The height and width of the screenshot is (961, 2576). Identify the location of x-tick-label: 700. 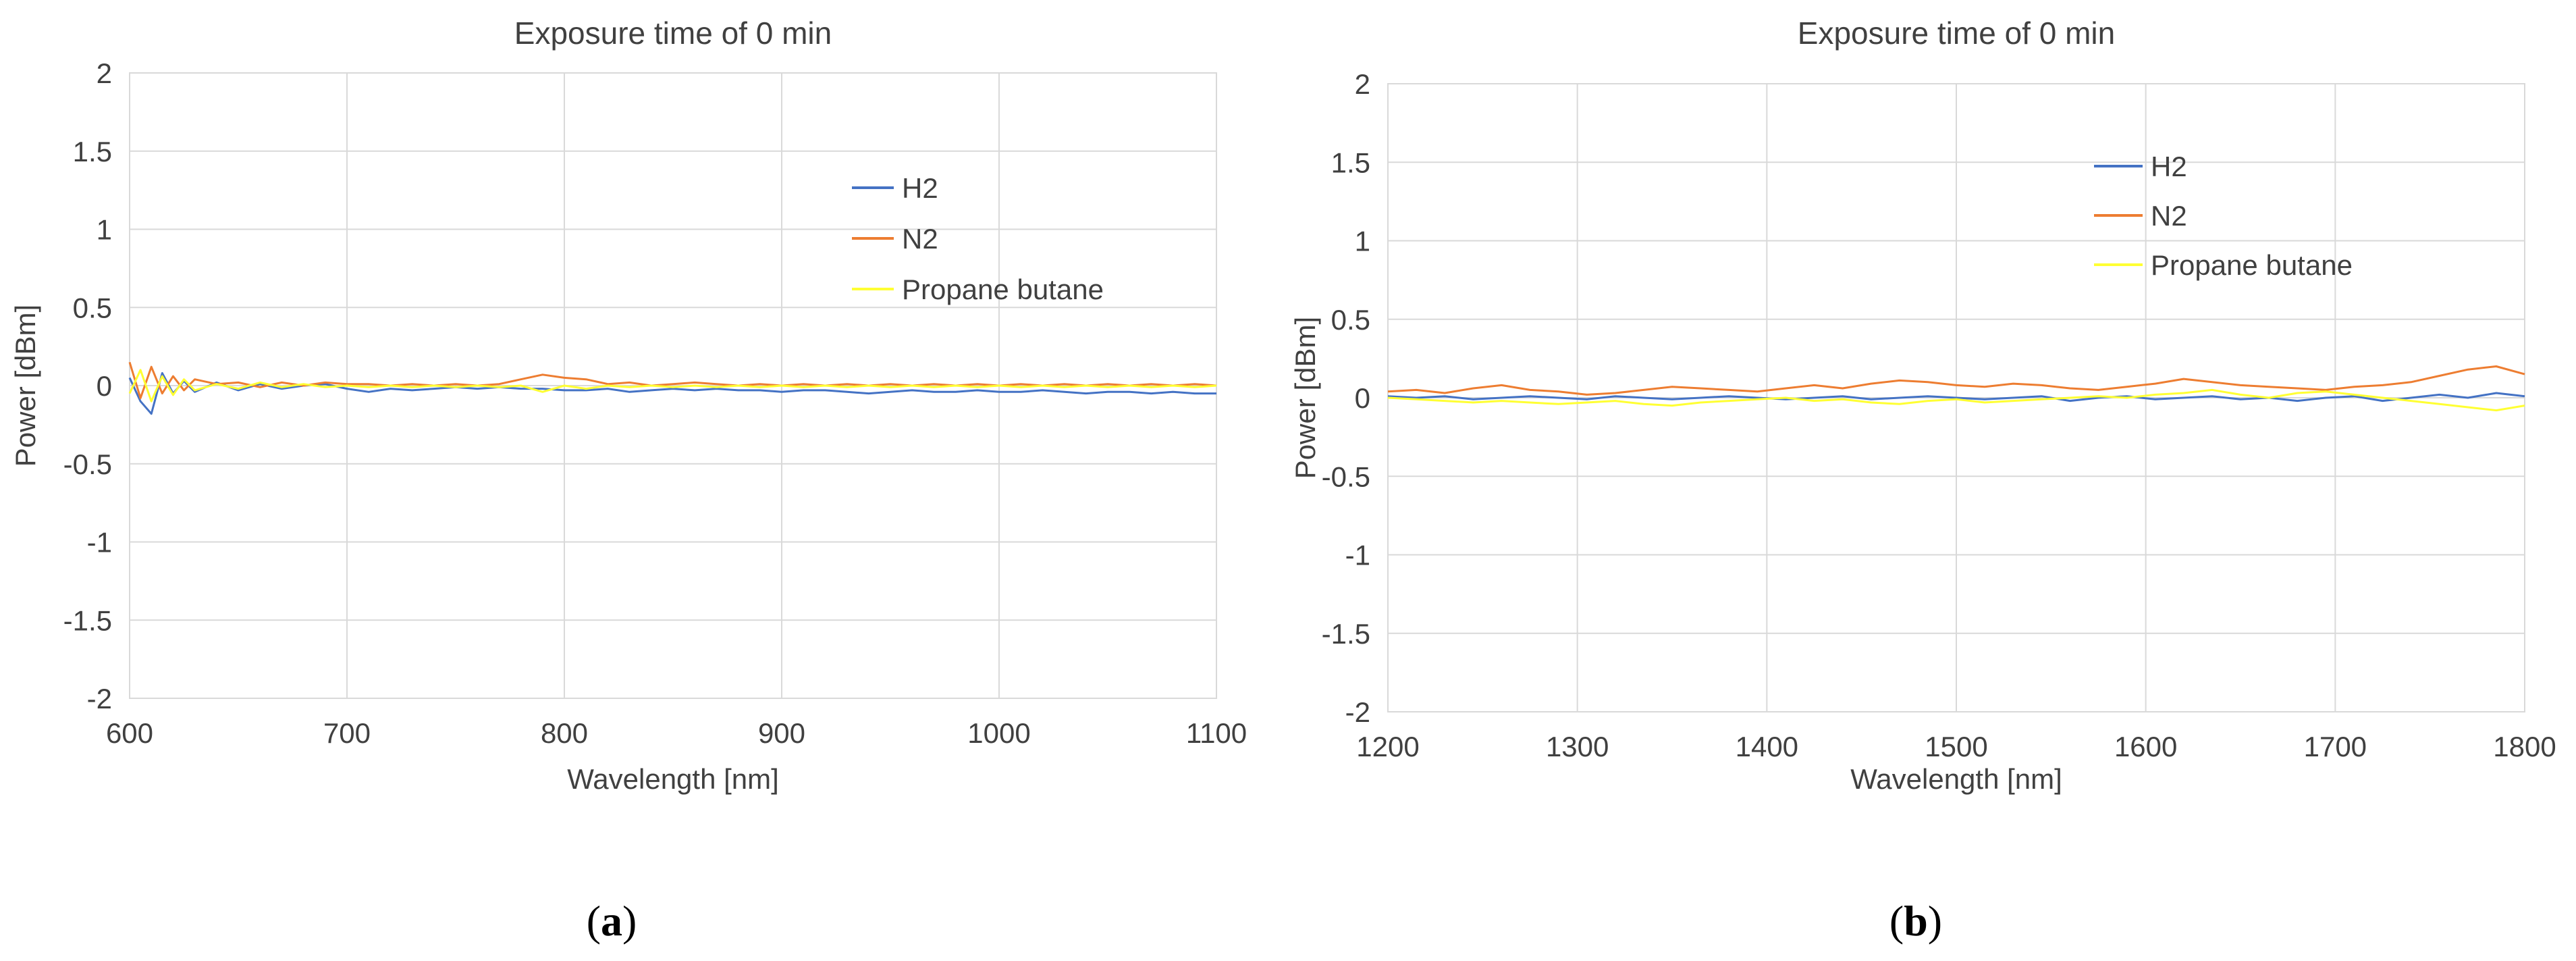
(347, 733).